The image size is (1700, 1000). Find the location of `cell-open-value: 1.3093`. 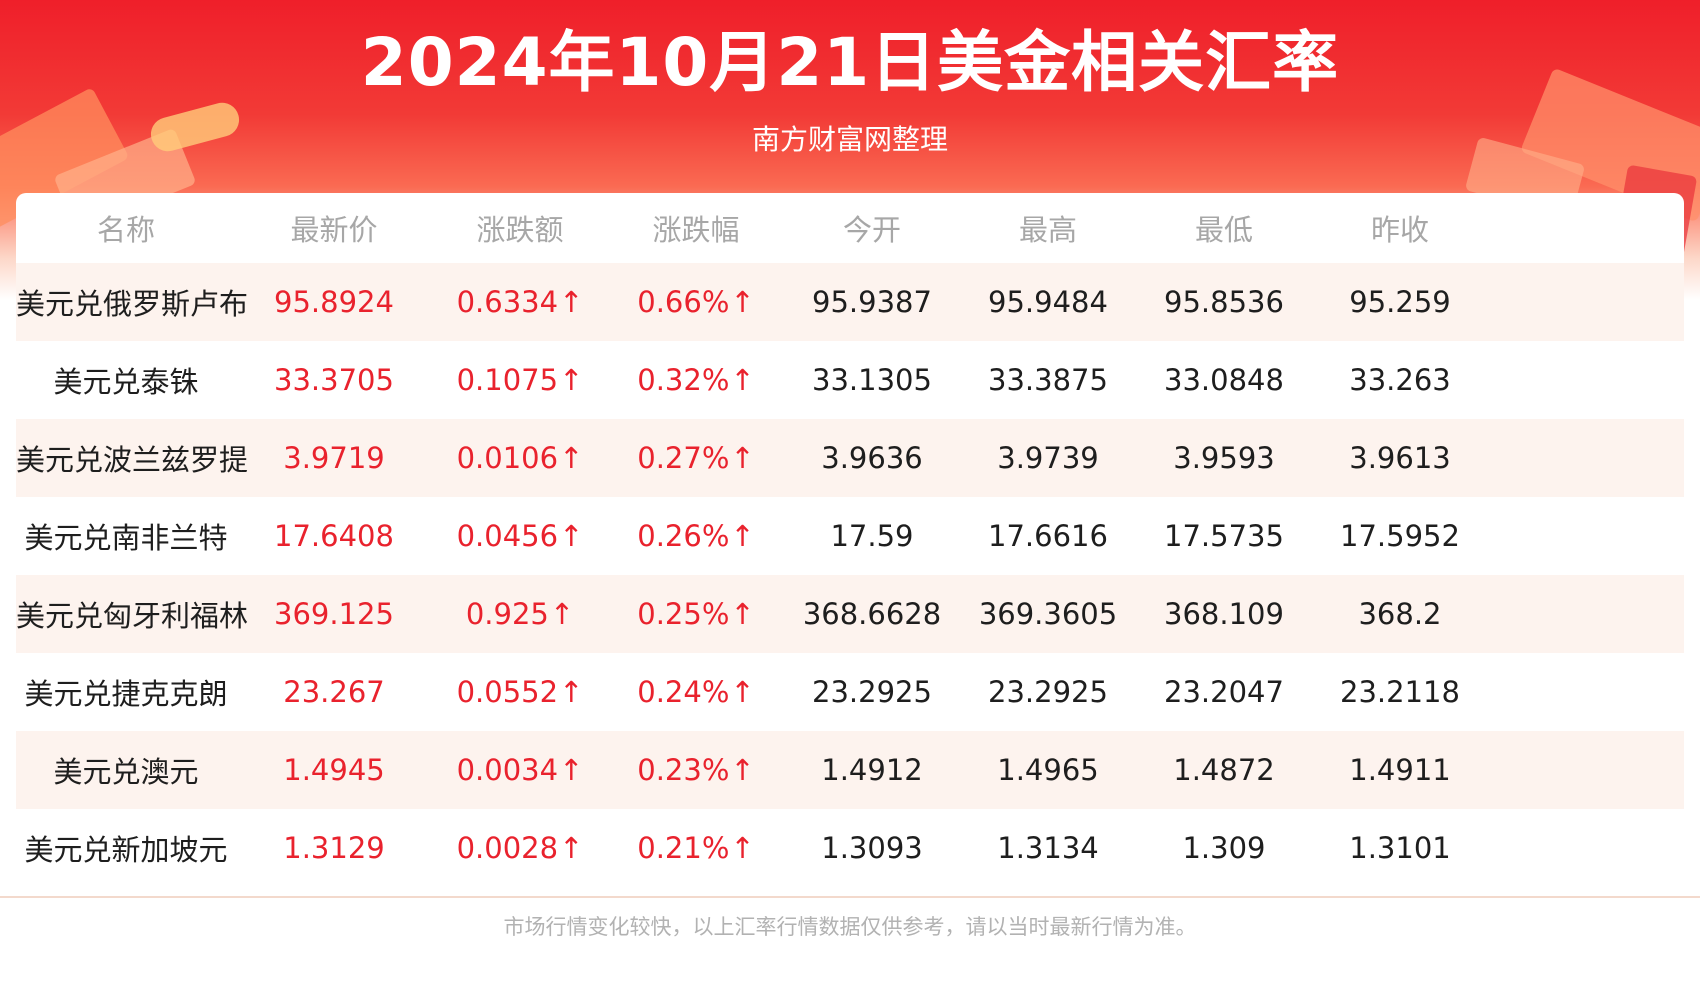

cell-open-value: 1.3093 is located at coordinates (872, 848).